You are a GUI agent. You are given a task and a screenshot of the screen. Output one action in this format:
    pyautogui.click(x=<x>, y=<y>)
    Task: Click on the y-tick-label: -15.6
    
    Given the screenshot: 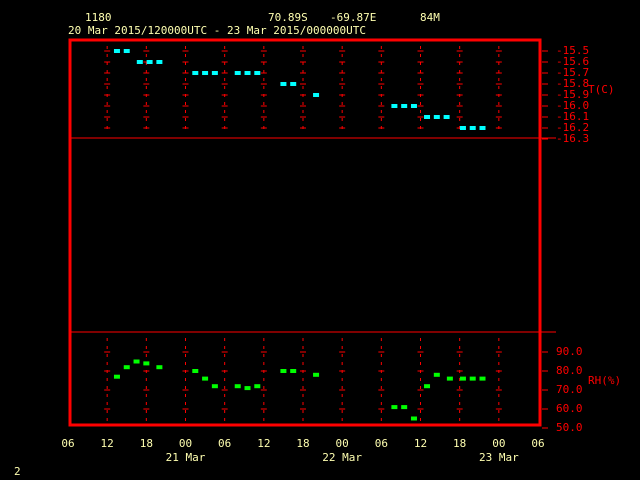 What is the action you would take?
    pyautogui.click(x=572, y=61)
    